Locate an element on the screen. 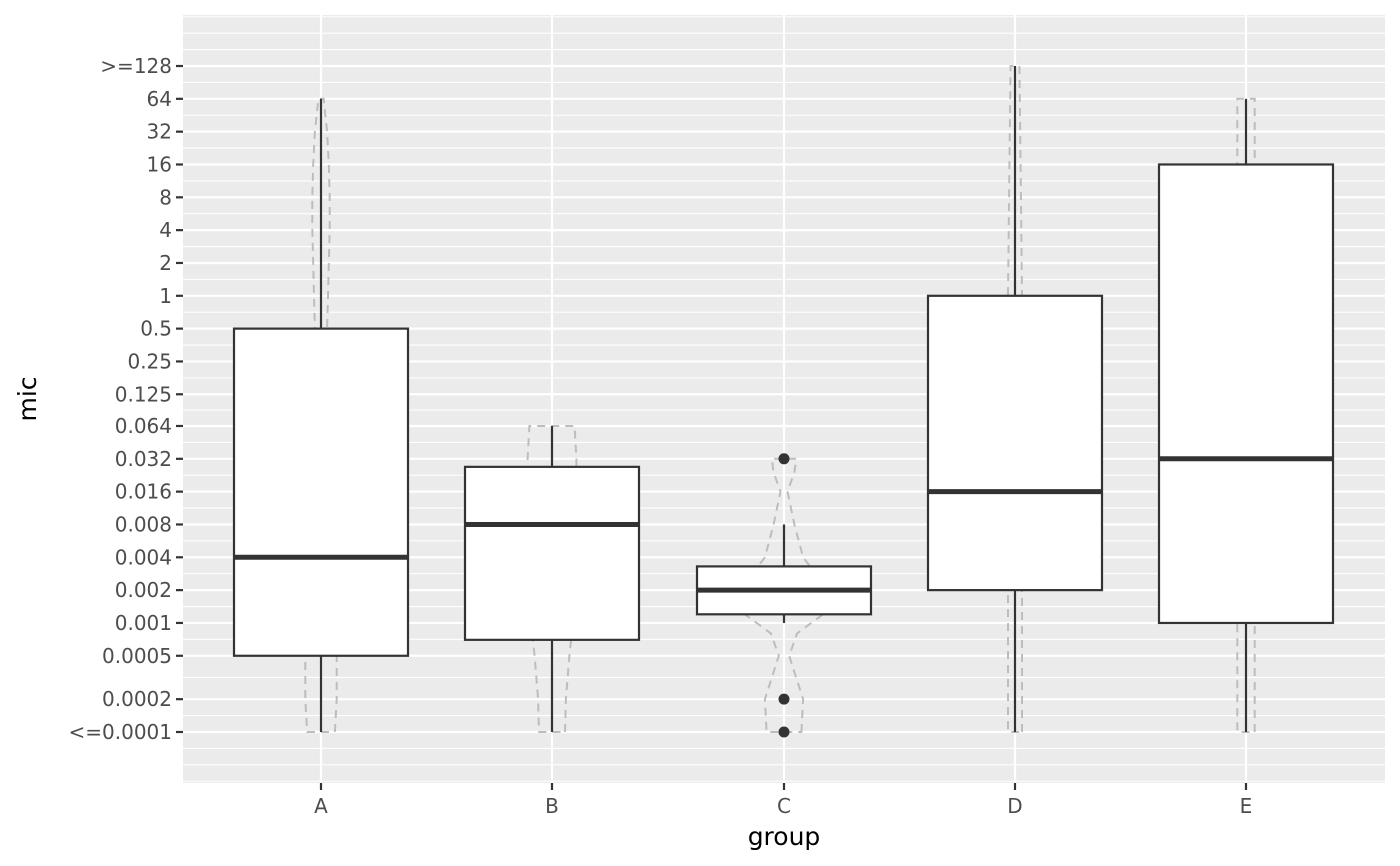  box-group-B is located at coordinates (552, 578).